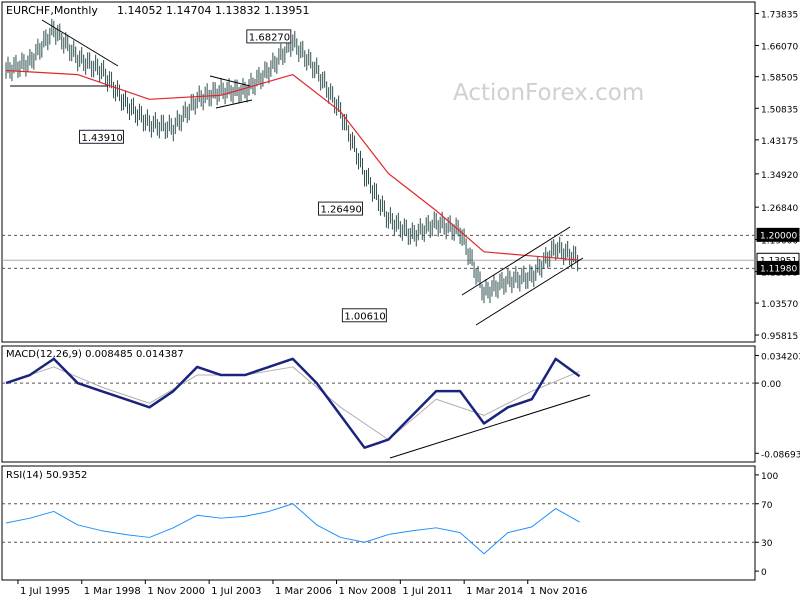 The width and height of the screenshot is (800, 604). I want to click on rsi-series, so click(292, 529).